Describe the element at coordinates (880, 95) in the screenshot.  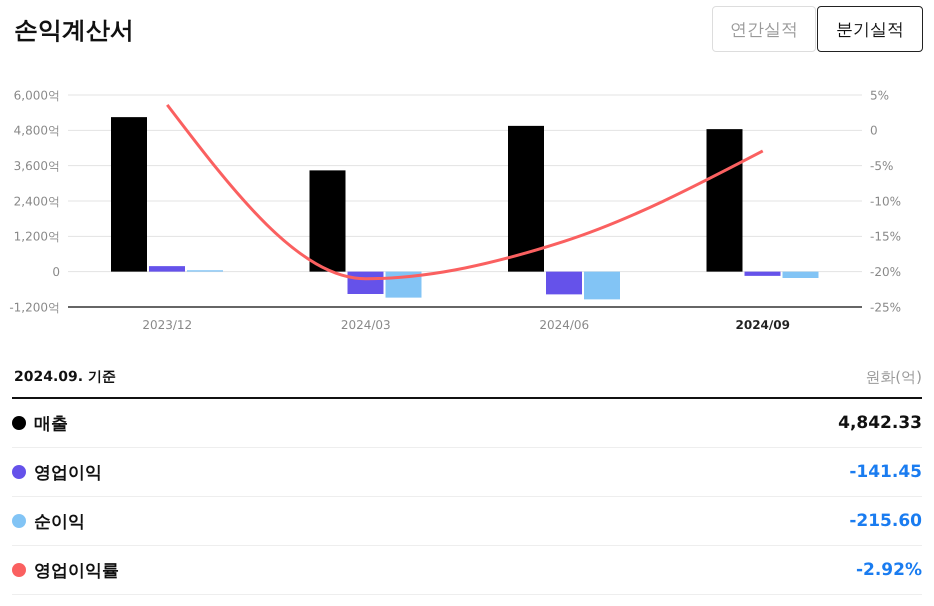
I see `y2-tick-label: 5%` at that location.